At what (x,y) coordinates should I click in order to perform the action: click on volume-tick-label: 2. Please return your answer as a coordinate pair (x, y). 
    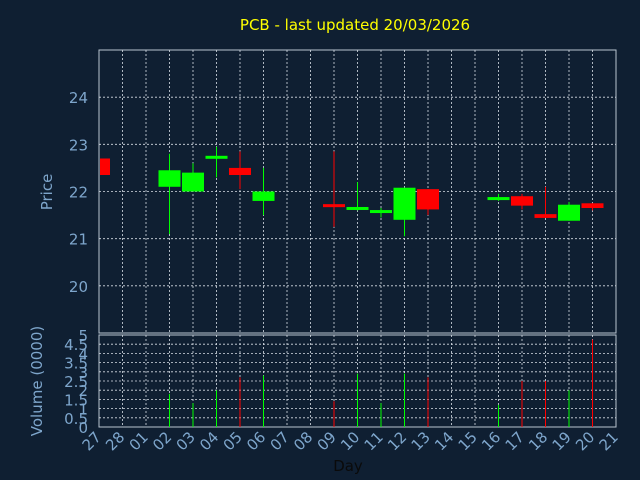
    Looking at the image, I should click on (83, 391).